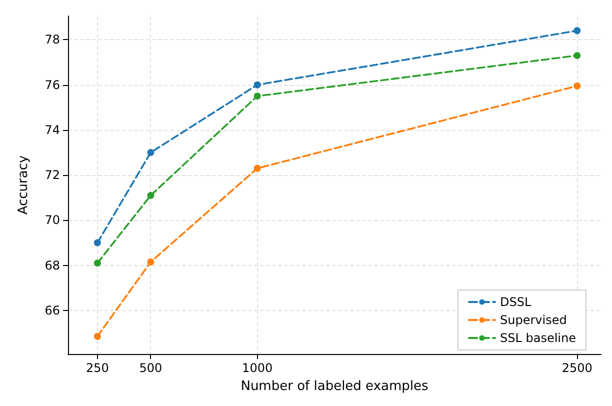 The width and height of the screenshot is (612, 406). I want to click on x-axis-title: Number of labeled examples, so click(334, 386).